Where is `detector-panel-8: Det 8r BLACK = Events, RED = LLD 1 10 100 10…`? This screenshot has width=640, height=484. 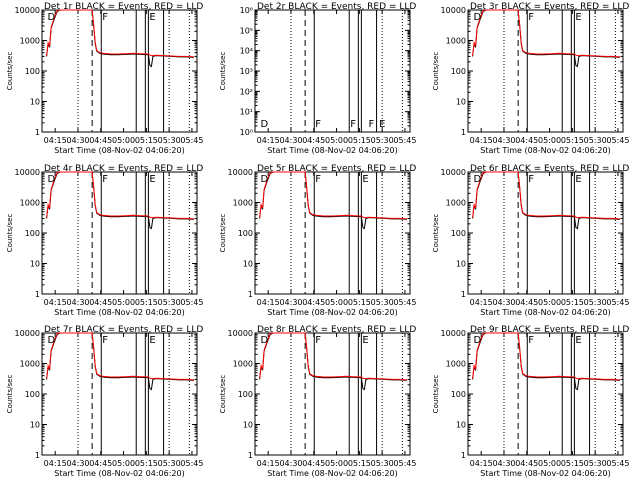
detector-panel-8: Det 8r BLACK = Events, RED = LLD 1 10 100 10… is located at coordinates (317, 401).